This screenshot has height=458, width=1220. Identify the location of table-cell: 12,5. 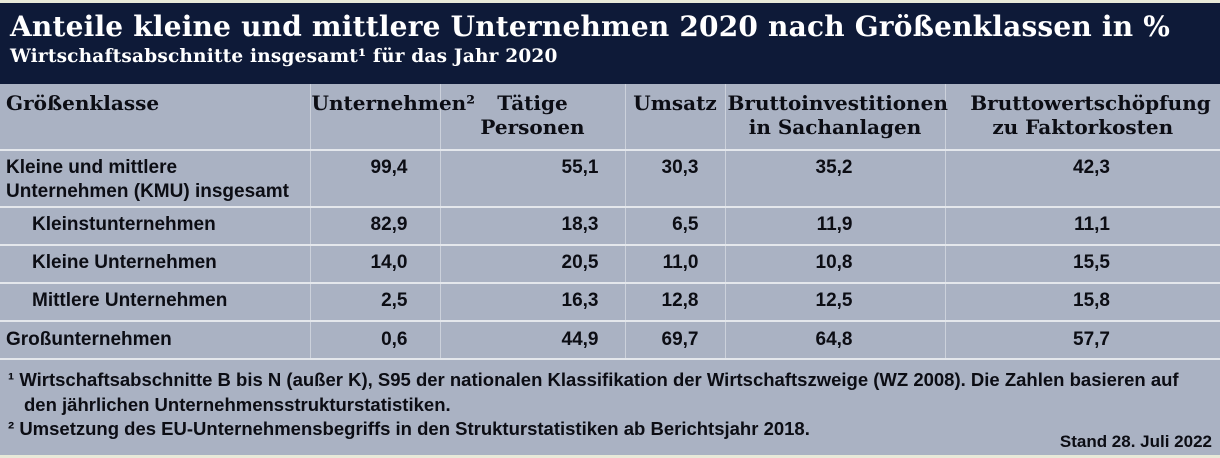
(834, 301).